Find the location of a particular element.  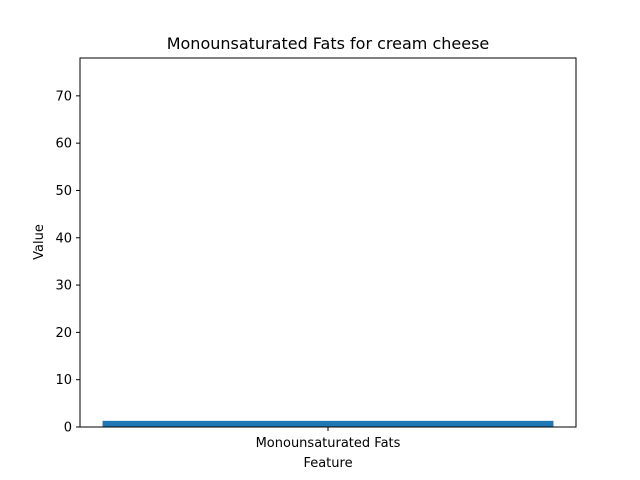

y-tick-label: 10 is located at coordinates (63, 380).